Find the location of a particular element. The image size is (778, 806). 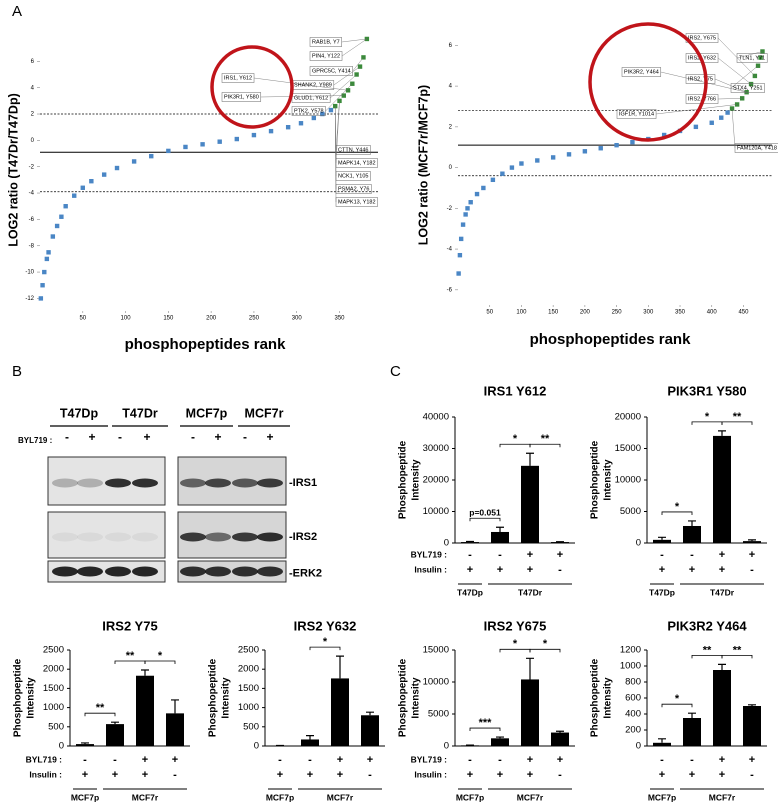

y-tick-label: 5000 is located at coordinates (630, 511).